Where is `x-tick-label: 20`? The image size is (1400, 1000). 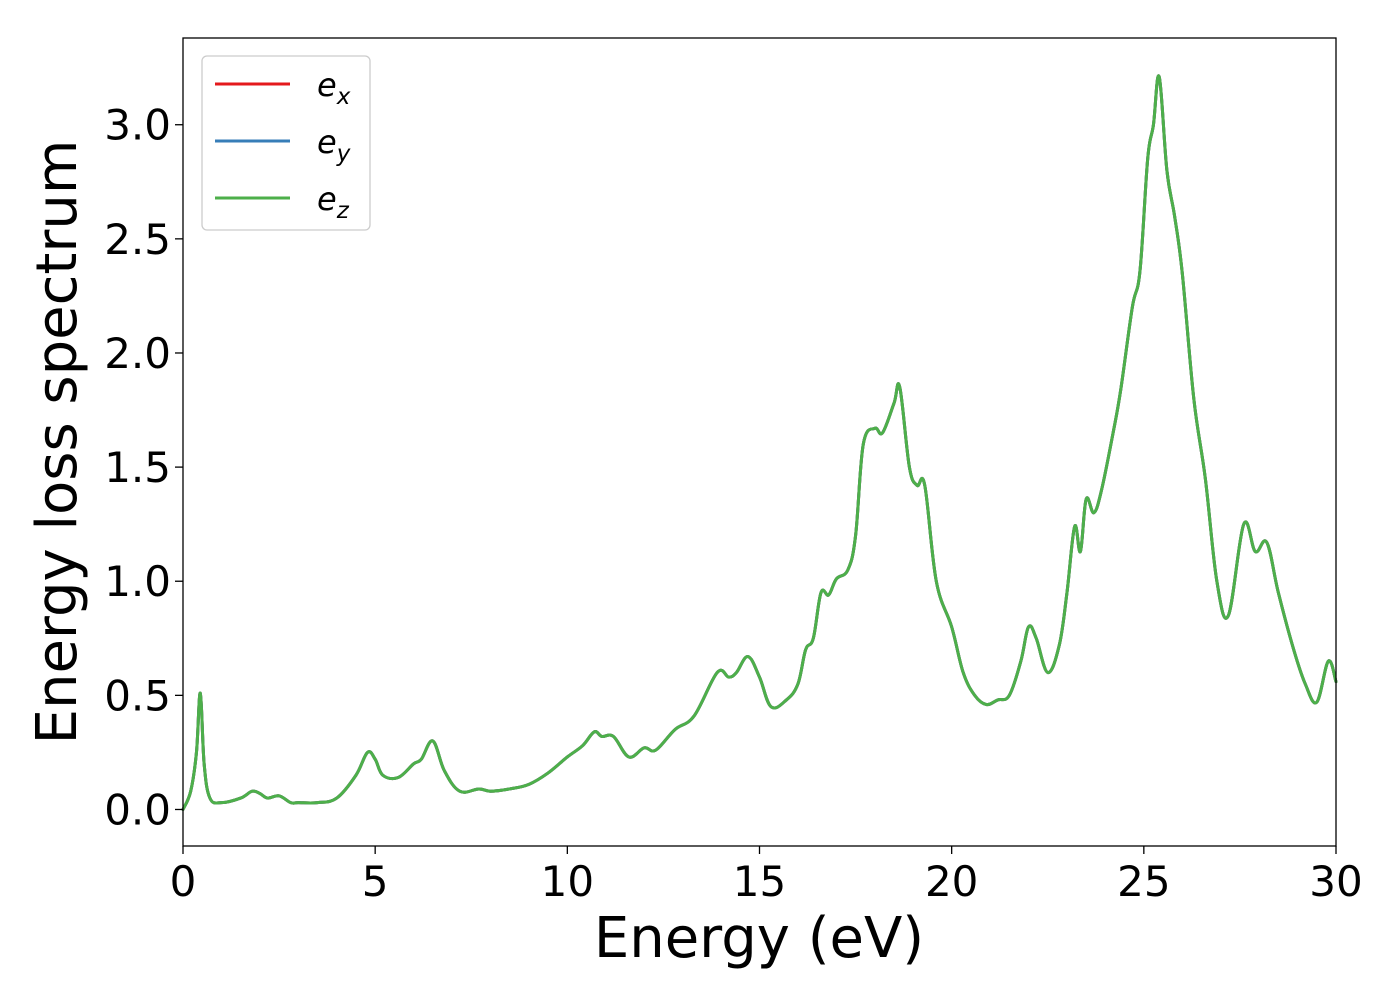
x-tick-label: 20 is located at coordinates (951, 881).